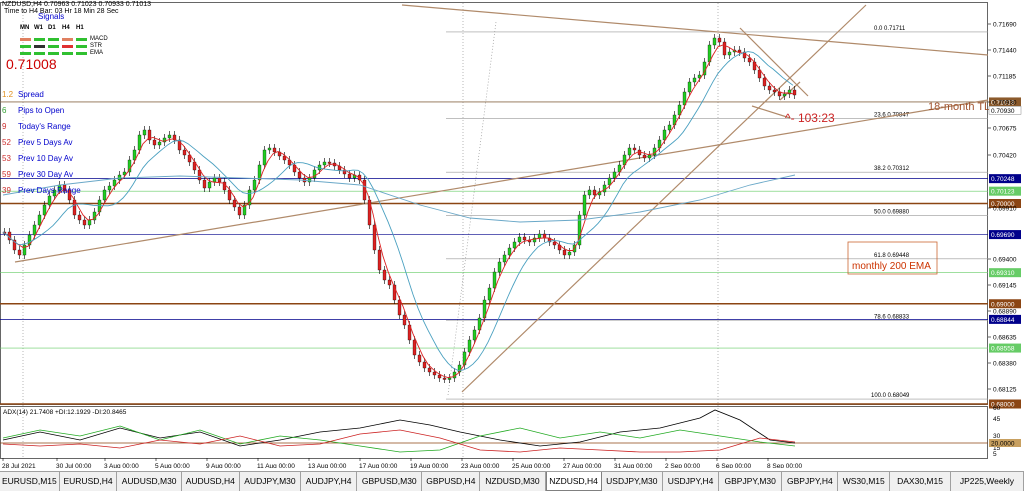 The height and width of the screenshot is (491, 1024). Describe the element at coordinates (399, 439) in the screenshot. I see `plus-di-line` at that location.